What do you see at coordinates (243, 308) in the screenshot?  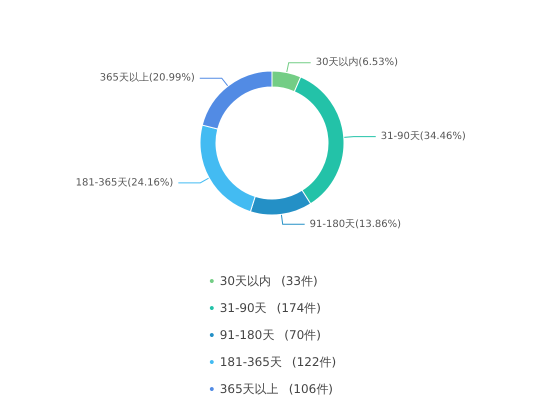 I see `legend-label: 31-90天` at bounding box center [243, 308].